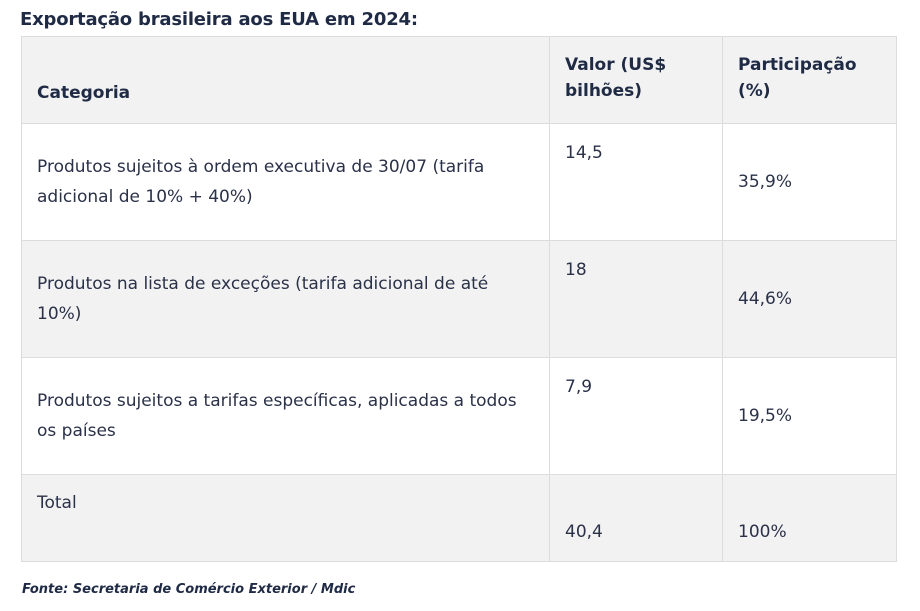 The image size is (920, 611). What do you see at coordinates (285, 80) in the screenshot?
I see `header-category: Categoria` at bounding box center [285, 80].